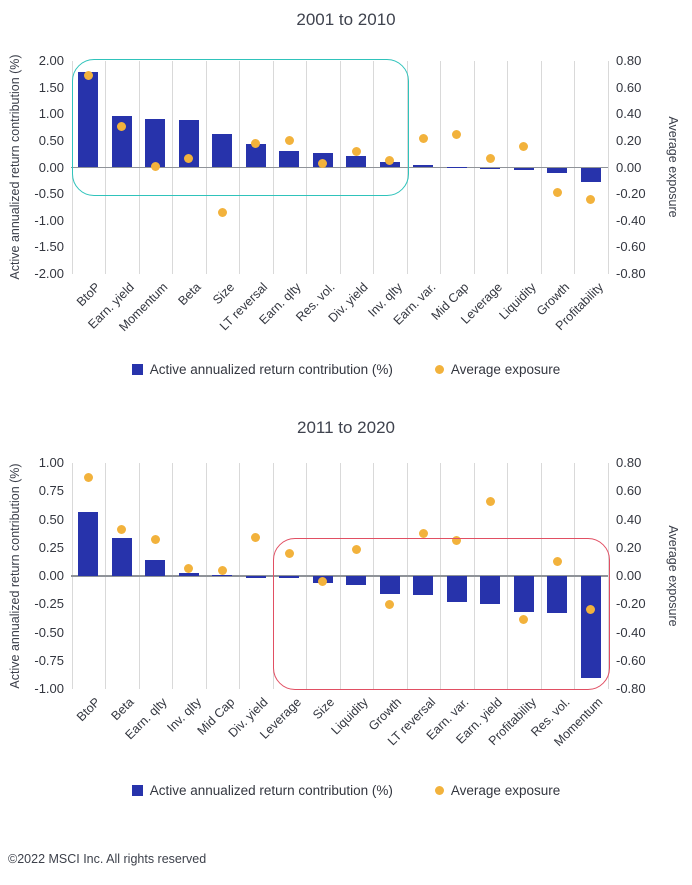 This screenshot has width=692, height=885. Describe the element at coordinates (49, 273) in the screenshot. I see `left-axis-tick: -2.00` at that location.